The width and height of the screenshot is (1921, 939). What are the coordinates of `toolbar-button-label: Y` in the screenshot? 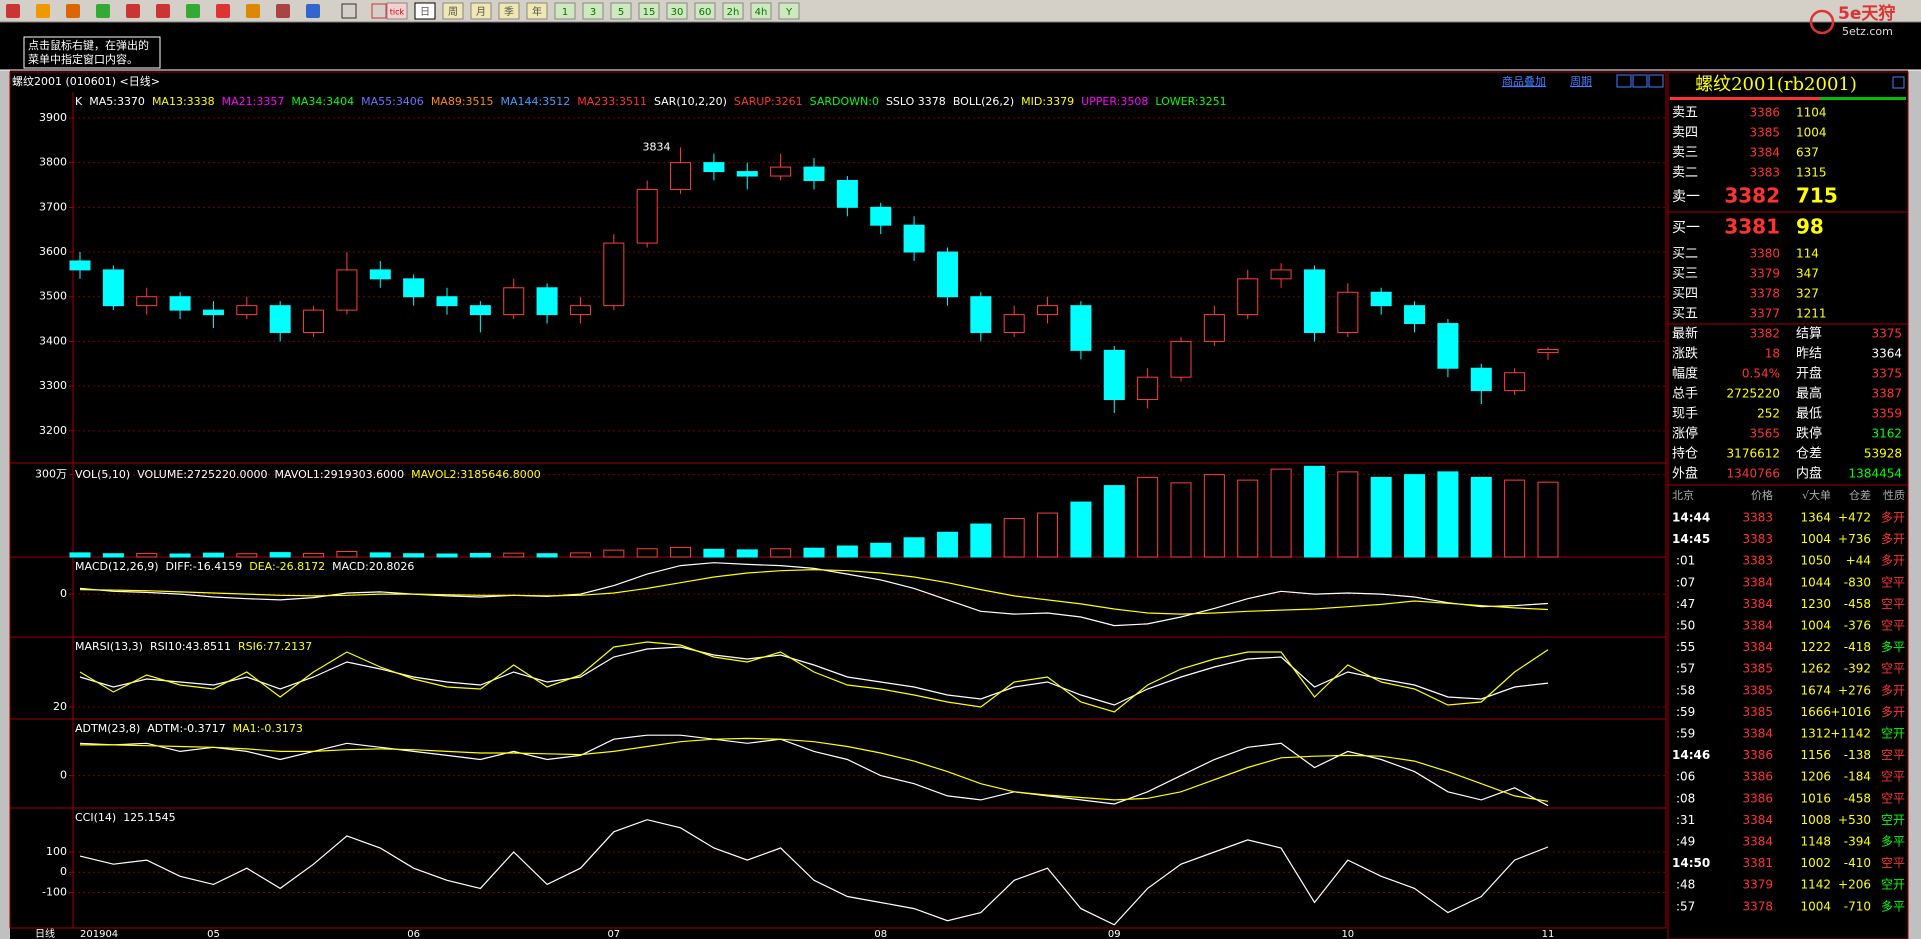 It's located at (789, 12).